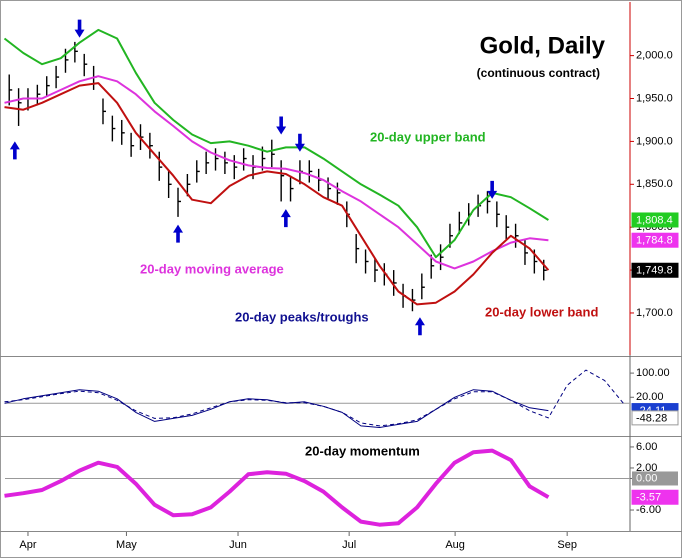 The image size is (682, 558). What do you see at coordinates (567, 545) in the screenshot?
I see `x-tick-label: Sep` at bounding box center [567, 545].